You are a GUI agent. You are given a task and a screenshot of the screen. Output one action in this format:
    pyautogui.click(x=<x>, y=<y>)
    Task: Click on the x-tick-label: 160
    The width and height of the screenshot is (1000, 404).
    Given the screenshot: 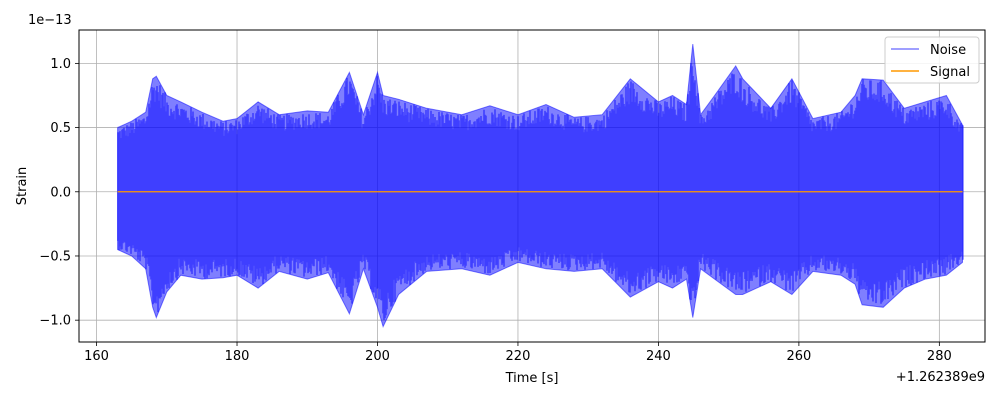 What is the action you would take?
    pyautogui.click(x=96, y=356)
    